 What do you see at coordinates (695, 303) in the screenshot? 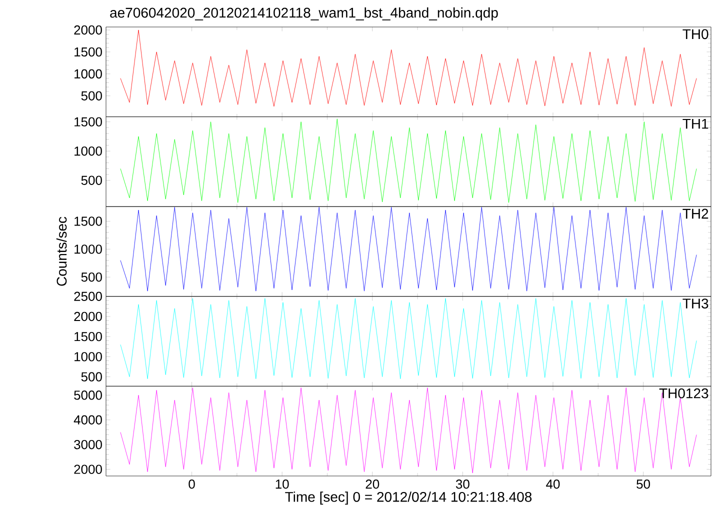
I see `series-label: TH3` at bounding box center [695, 303].